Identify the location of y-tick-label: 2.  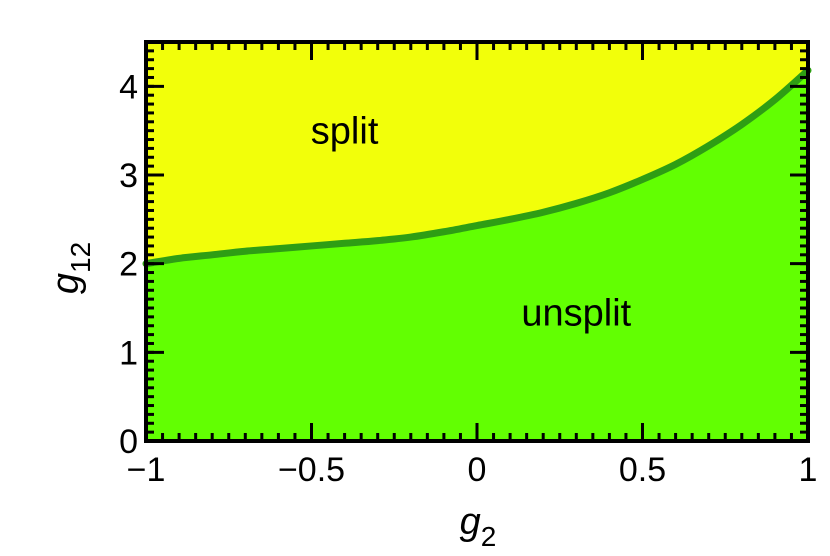
(128, 265).